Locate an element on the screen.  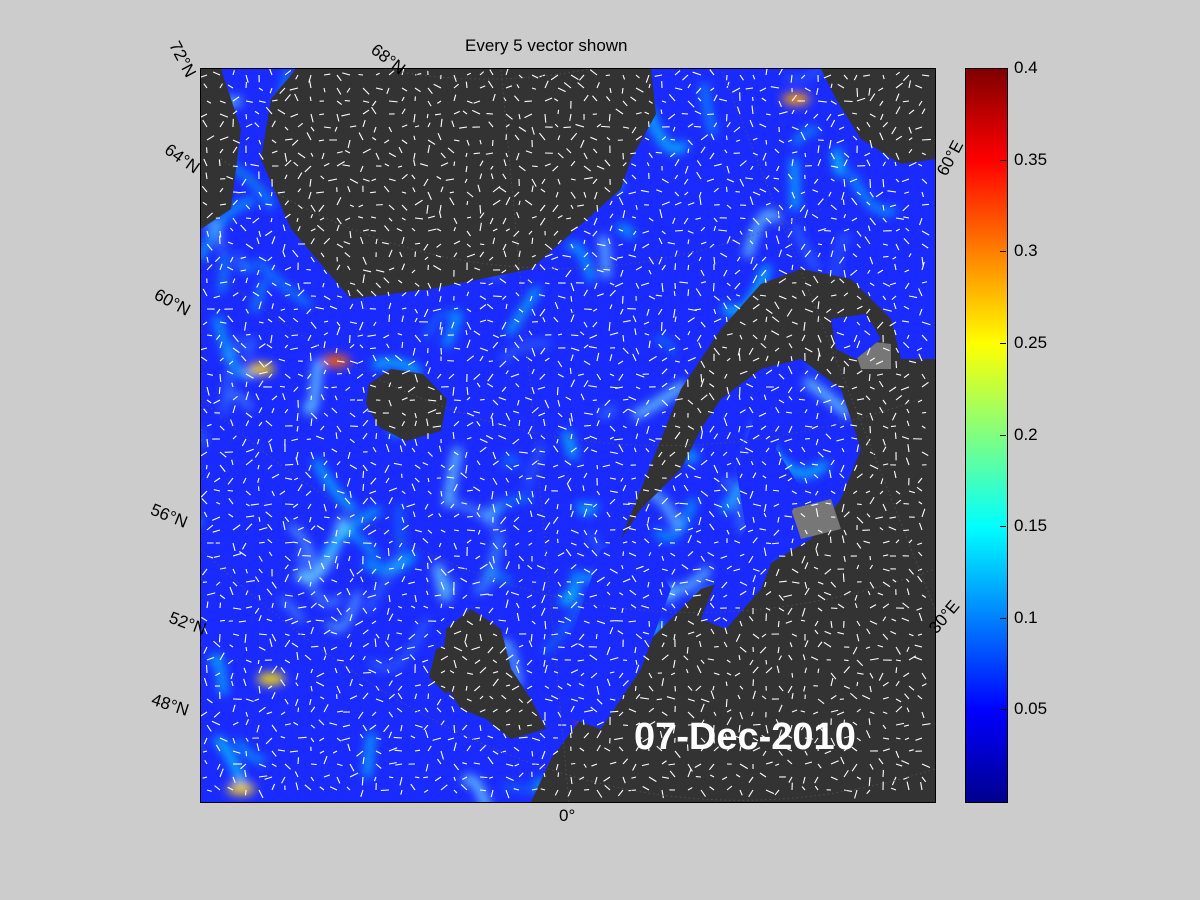
novaya-zemlya-land is located at coordinates (878, 116).